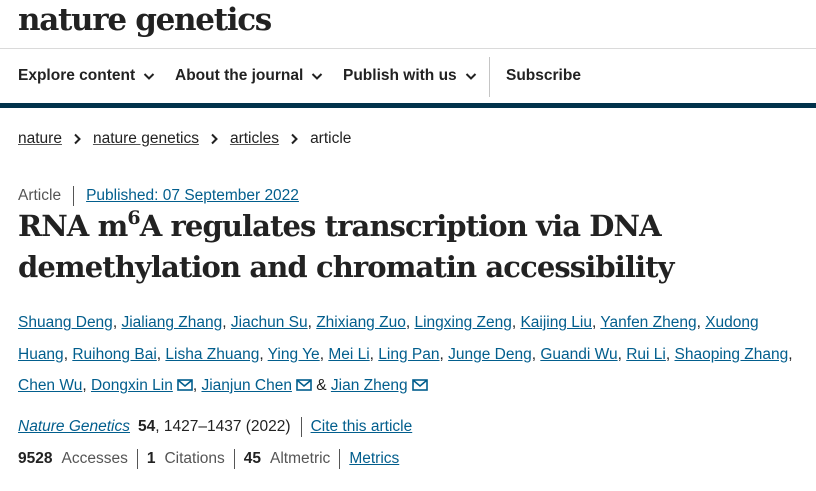 The width and height of the screenshot is (816, 491). I want to click on logo-bar: nature genetics, so click(408, 24).